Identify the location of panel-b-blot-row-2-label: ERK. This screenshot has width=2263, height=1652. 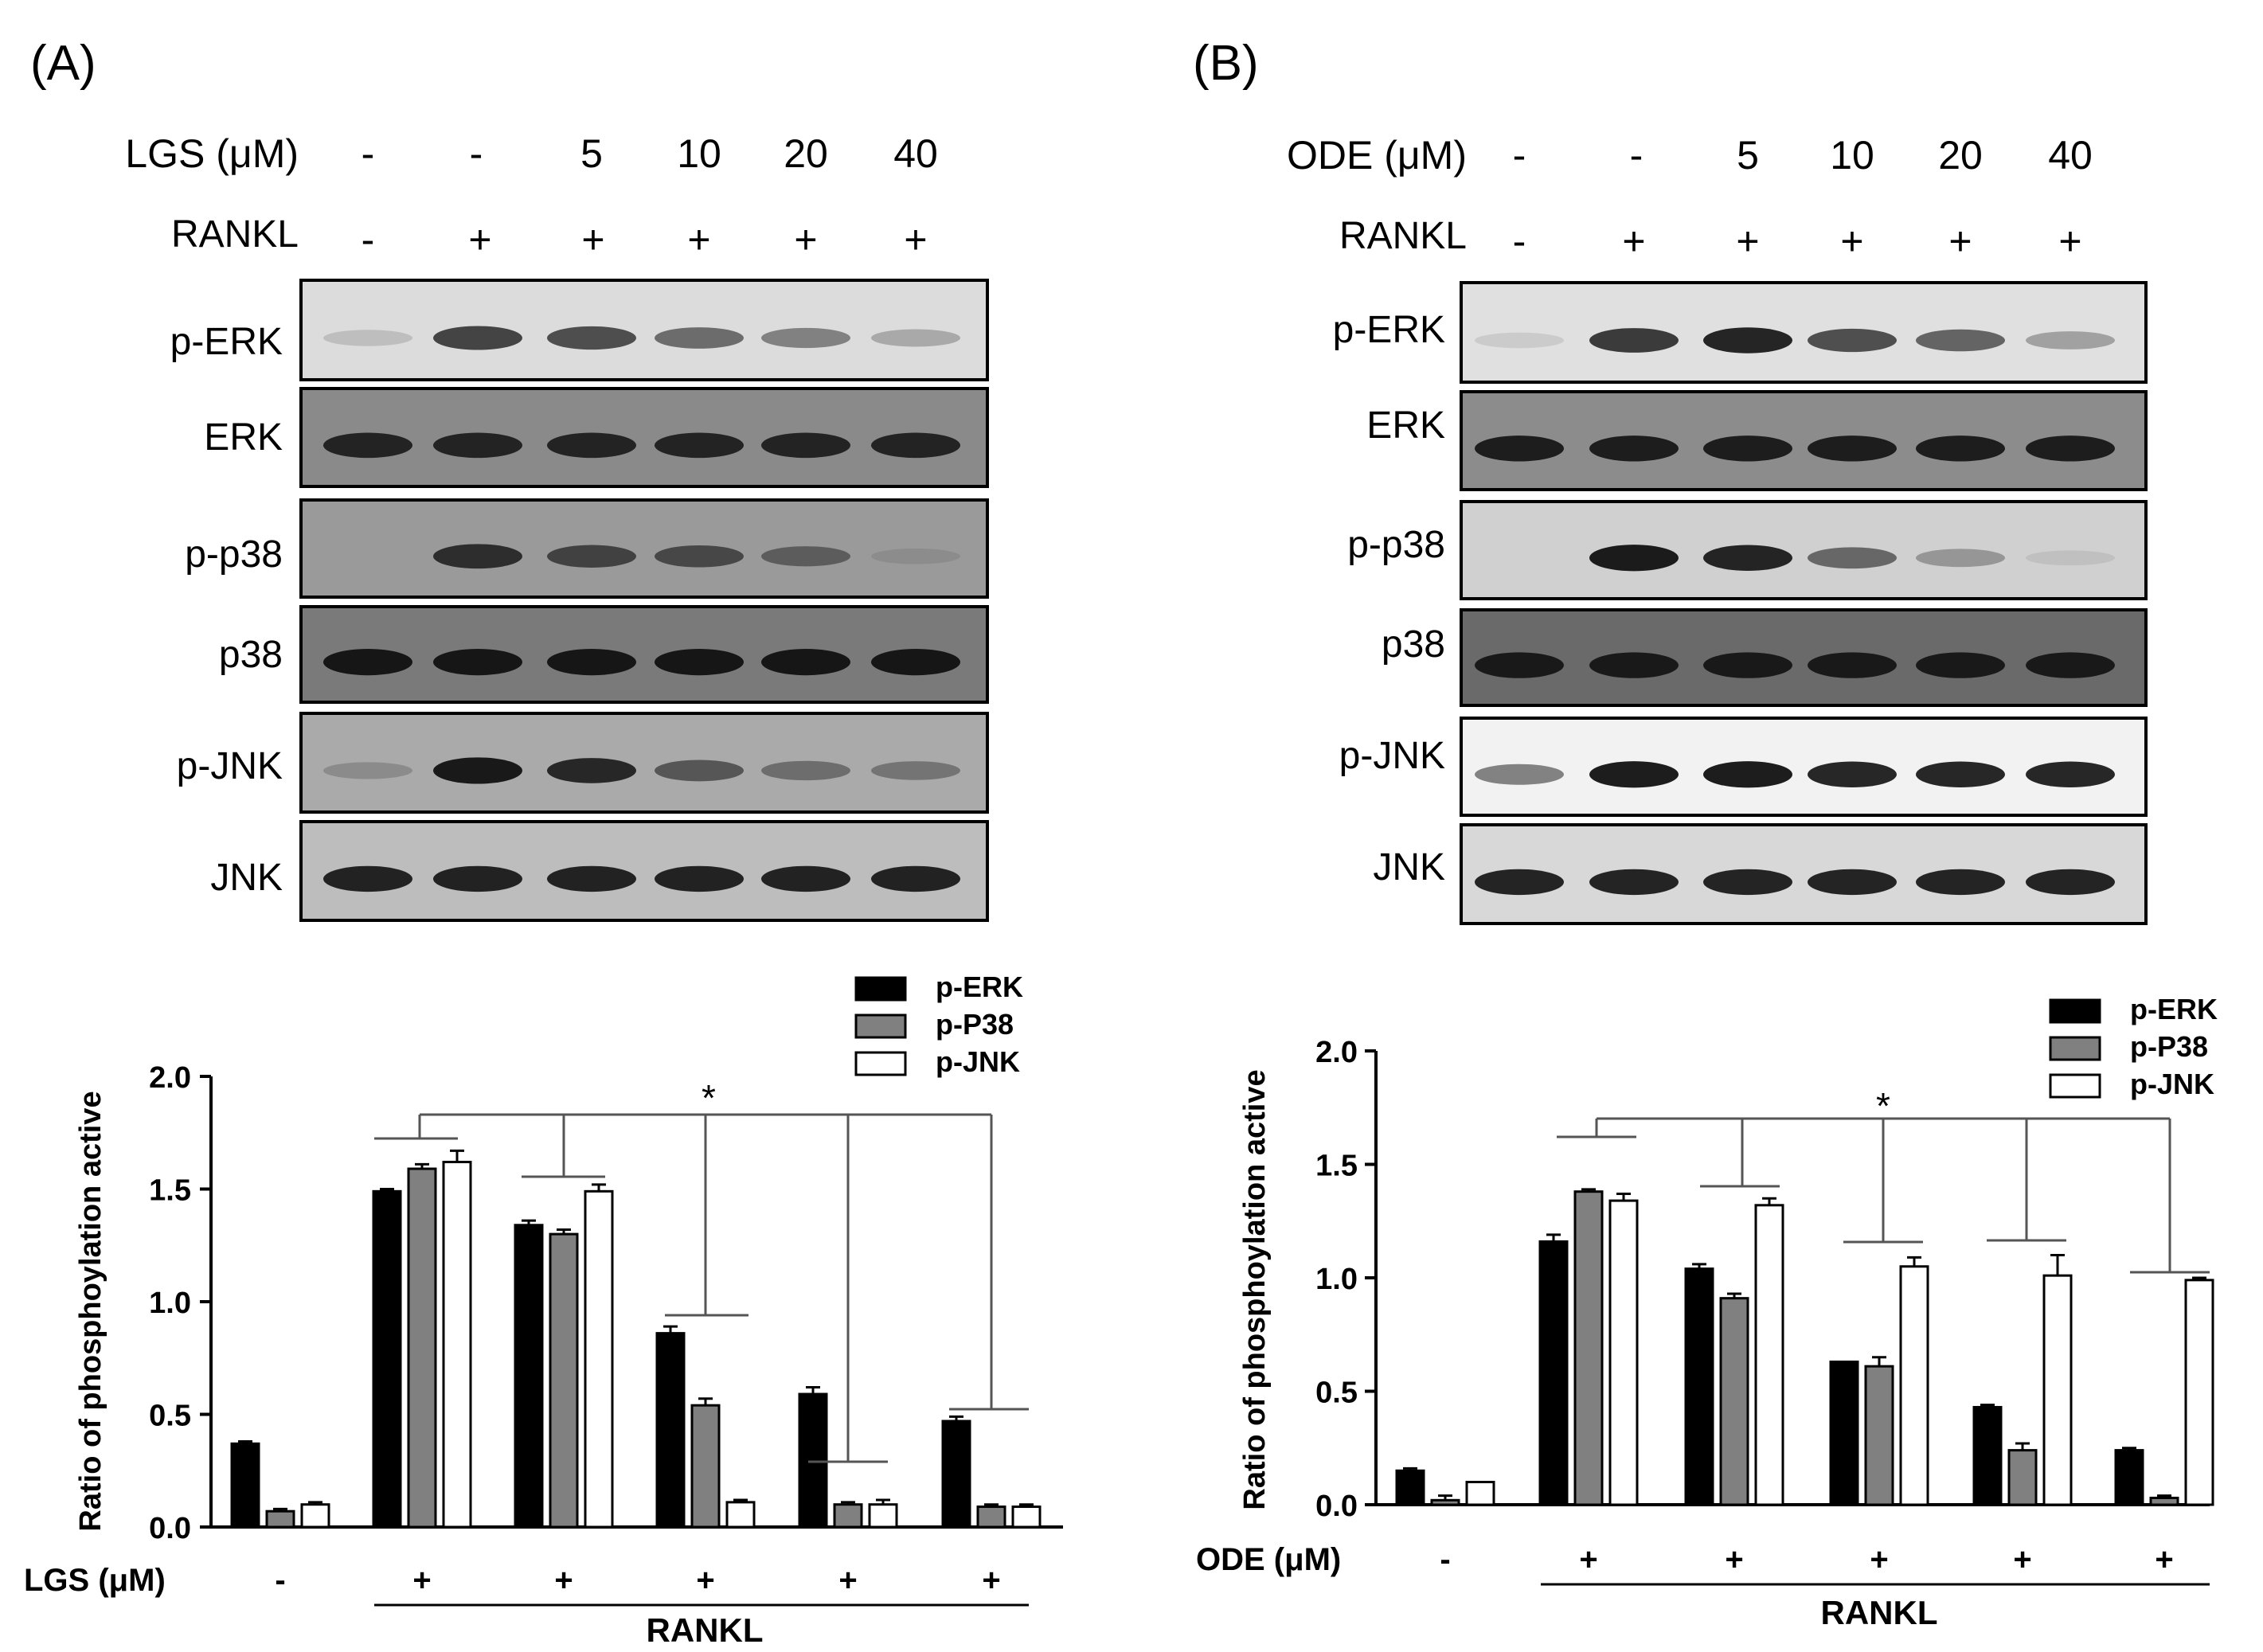
(1406, 426).